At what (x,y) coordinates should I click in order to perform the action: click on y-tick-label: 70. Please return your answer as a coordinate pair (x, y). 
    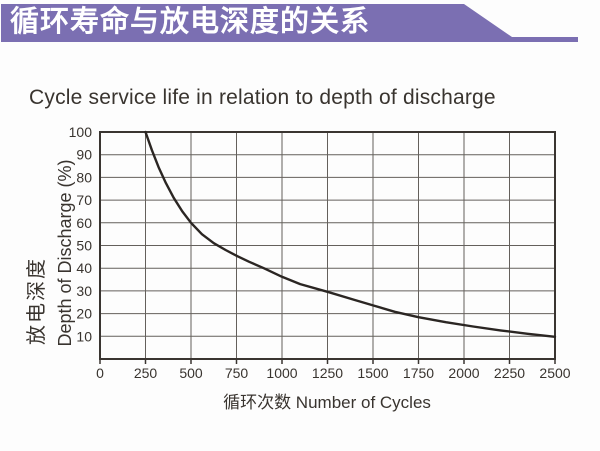
    Looking at the image, I should click on (84, 200).